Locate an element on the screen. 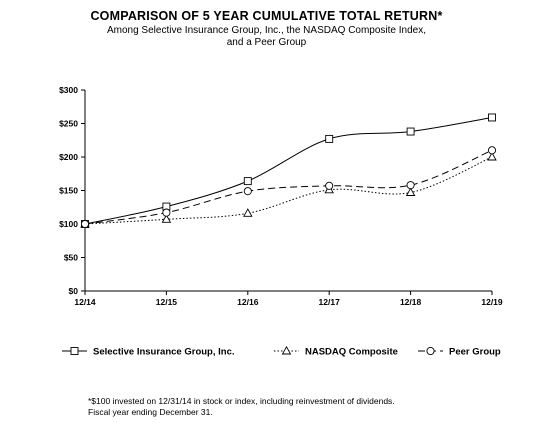 The width and height of the screenshot is (533, 423). legend-entry-1: NASDAQ Composite is located at coordinates (336, 351).